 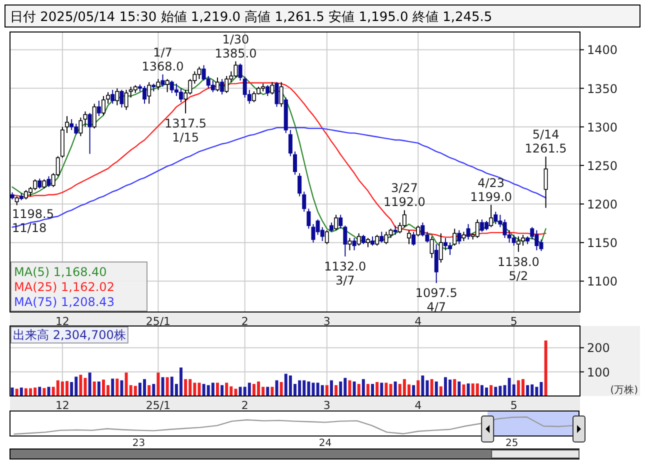 I want to click on annotation: 4/23 1199.0, so click(x=491, y=190).